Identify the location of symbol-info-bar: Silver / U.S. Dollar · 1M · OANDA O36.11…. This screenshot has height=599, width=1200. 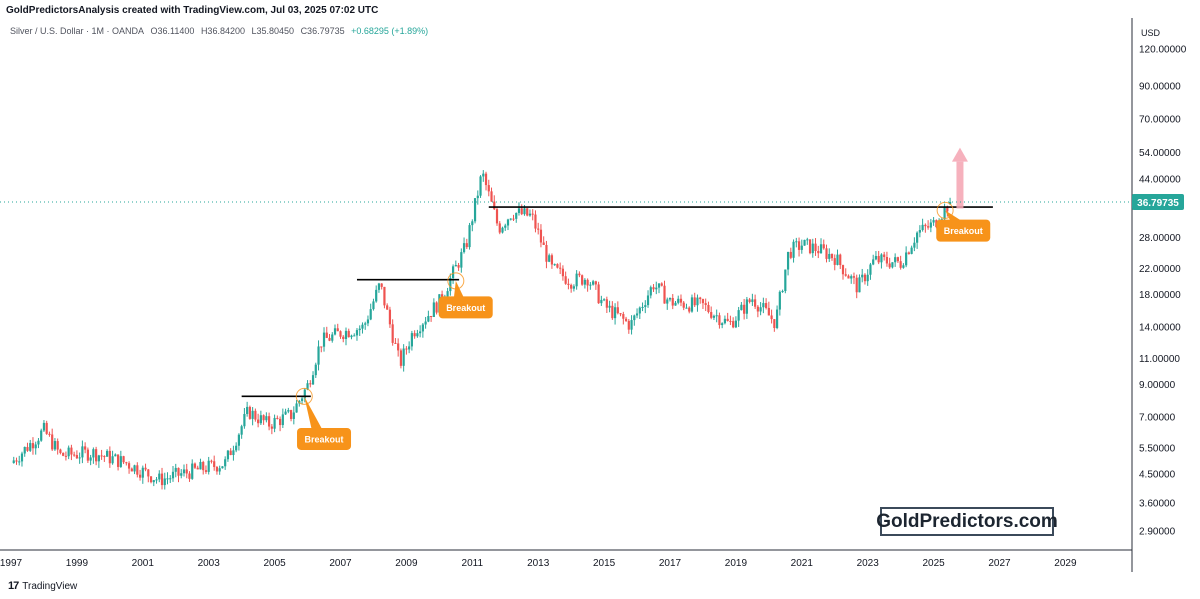
(221, 31).